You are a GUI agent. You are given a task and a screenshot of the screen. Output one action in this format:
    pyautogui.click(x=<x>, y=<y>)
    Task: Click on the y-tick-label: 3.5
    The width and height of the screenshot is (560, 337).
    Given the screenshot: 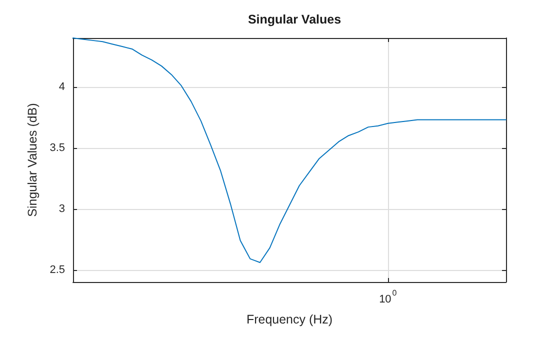 What is the action you would take?
    pyautogui.click(x=57, y=148)
    